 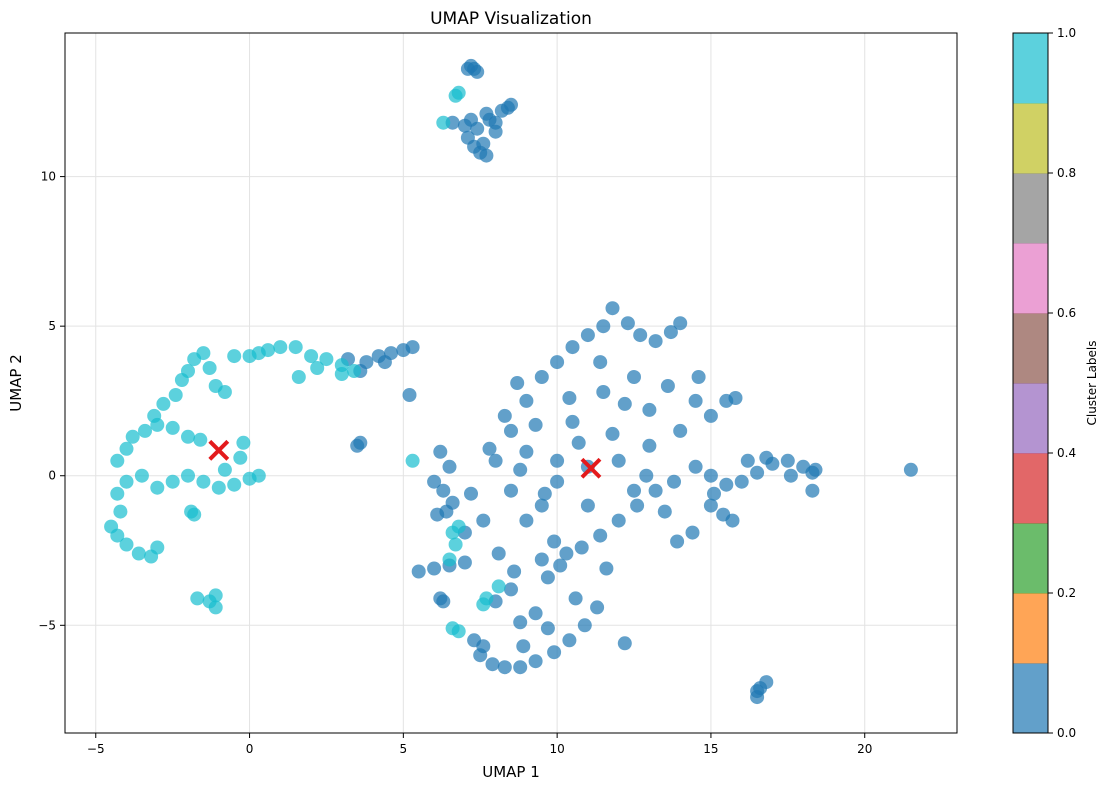 What do you see at coordinates (1066, 453) in the screenshot?
I see `colorbar-tick-label: 0.4` at bounding box center [1066, 453].